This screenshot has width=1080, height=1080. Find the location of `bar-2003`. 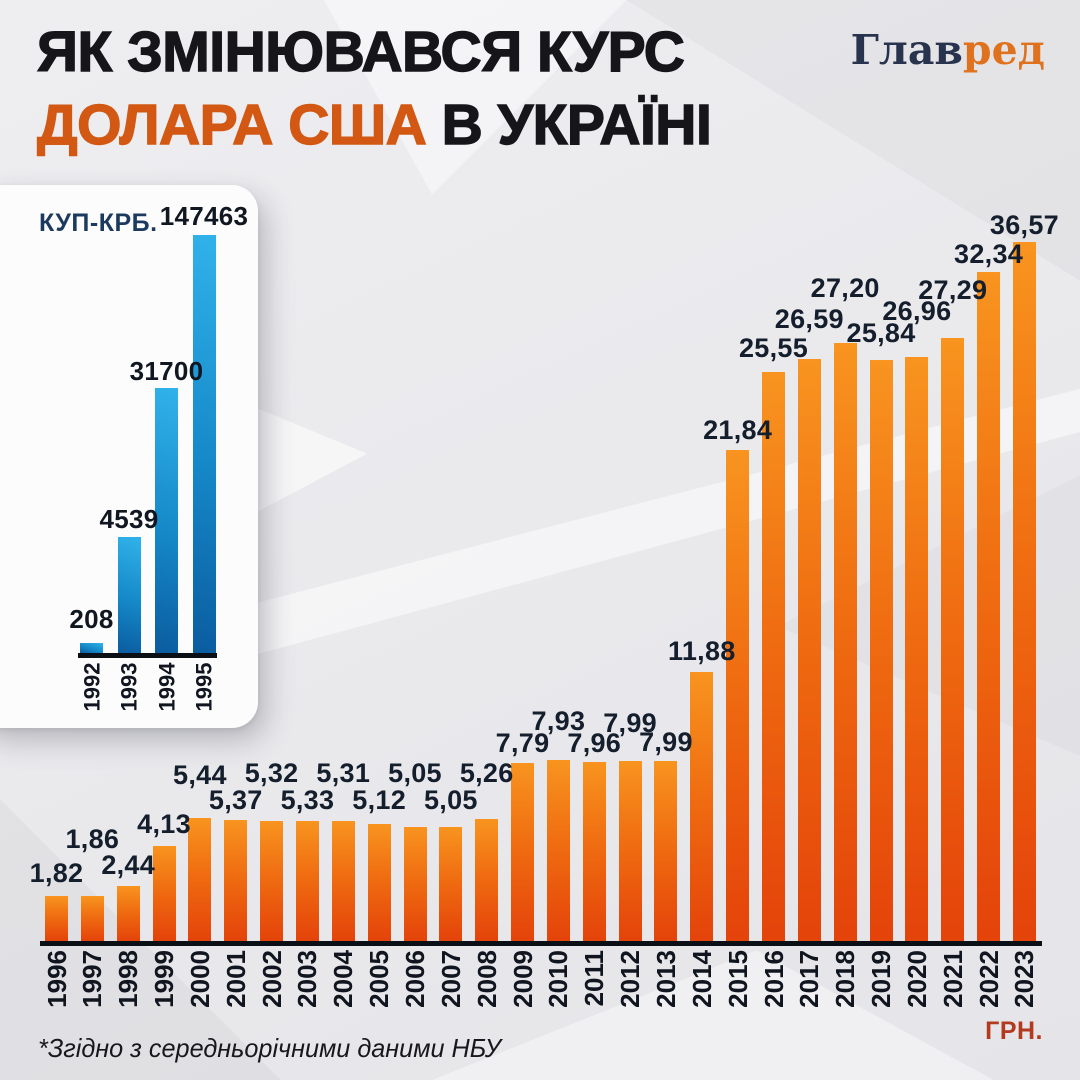

bar-2003 is located at coordinates (307, 881).